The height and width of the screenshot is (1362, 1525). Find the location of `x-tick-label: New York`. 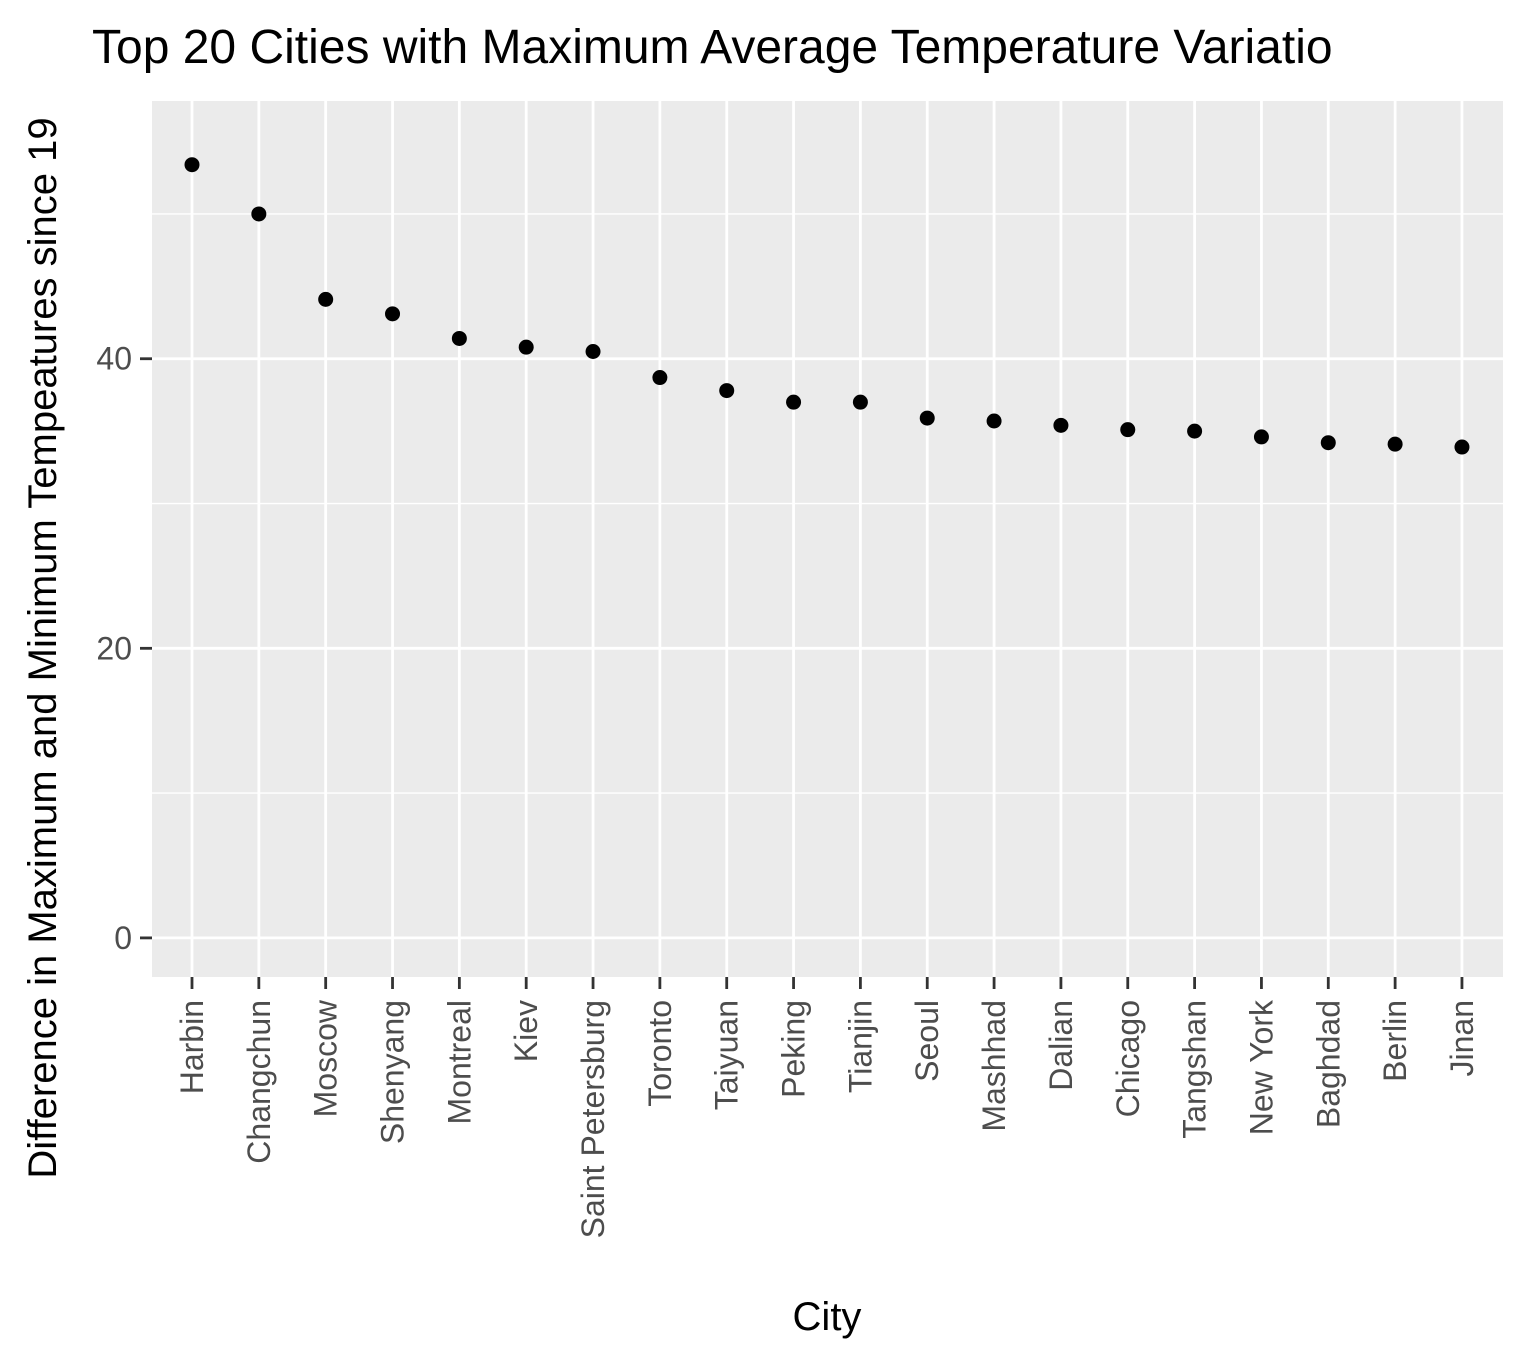

x-tick-label: New York is located at coordinates (1261, 1067).